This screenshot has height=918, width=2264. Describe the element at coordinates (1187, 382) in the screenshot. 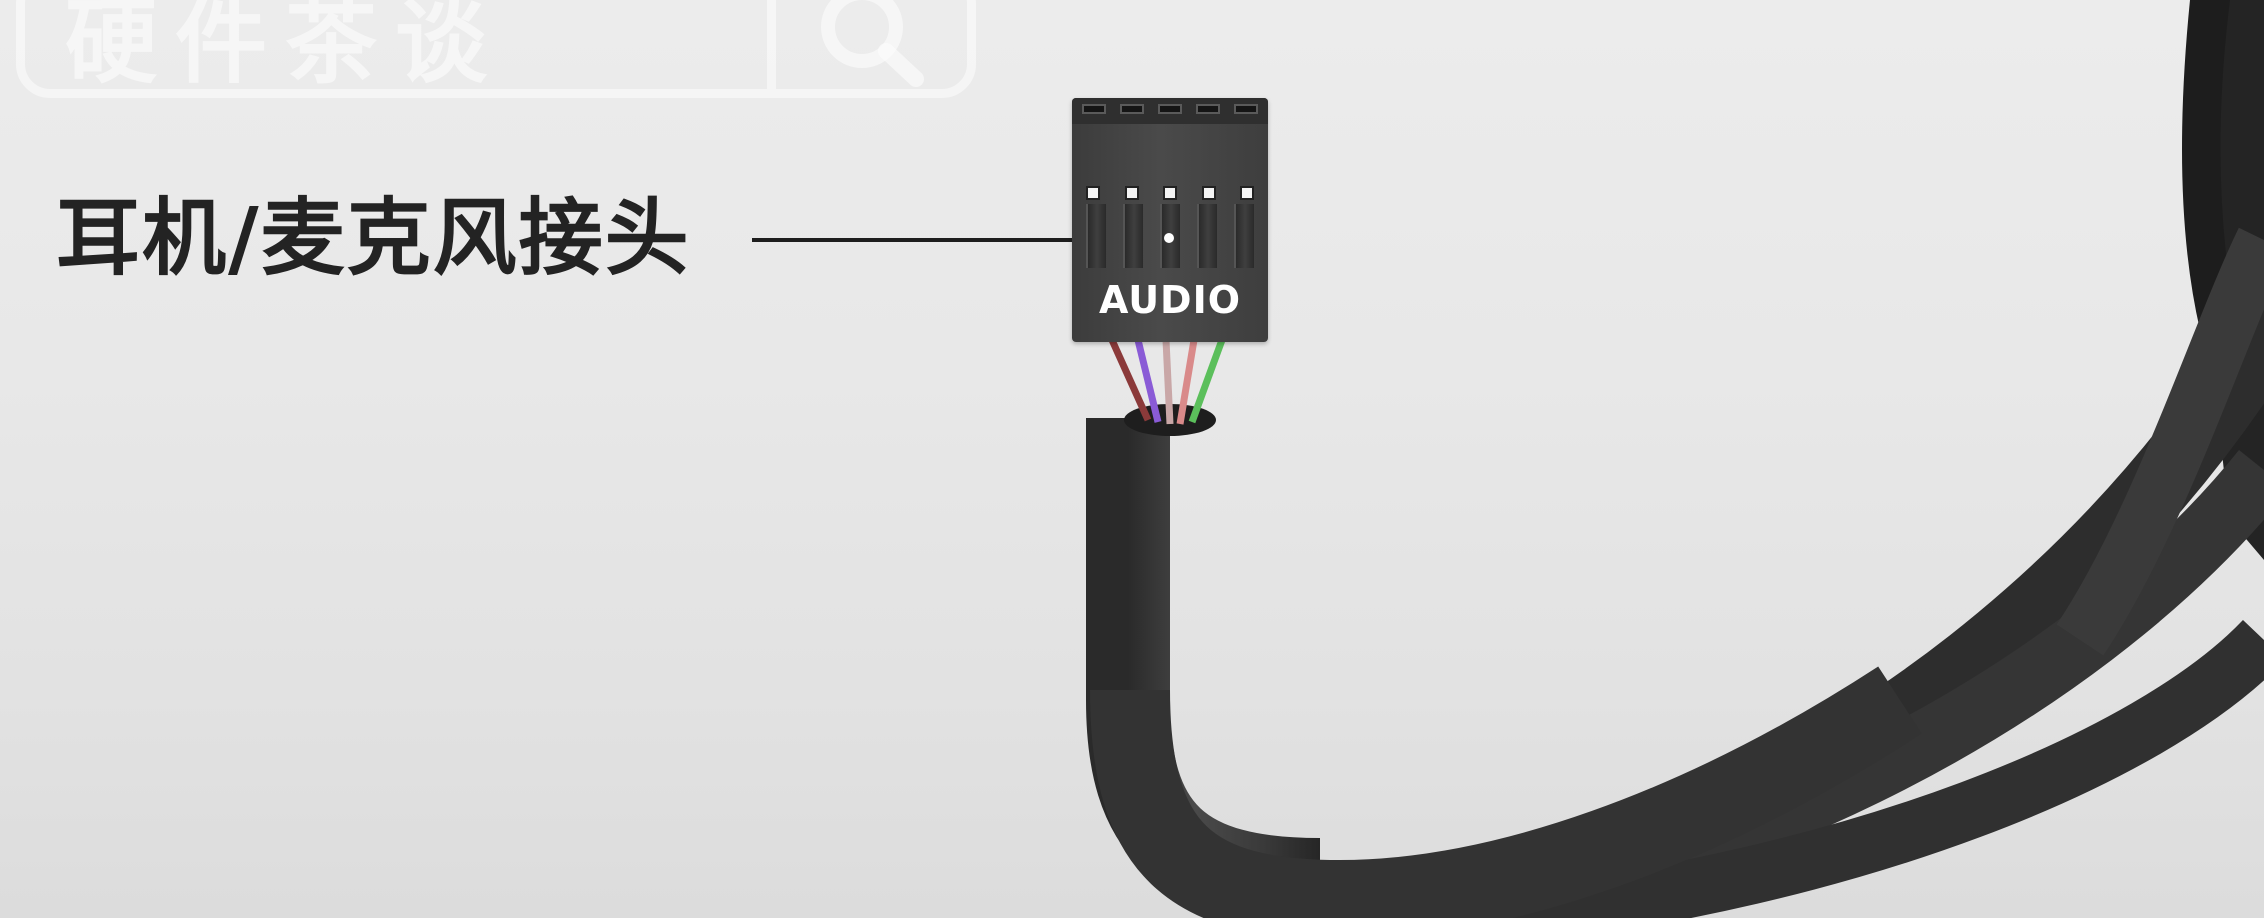

I see `wire-pink` at that location.